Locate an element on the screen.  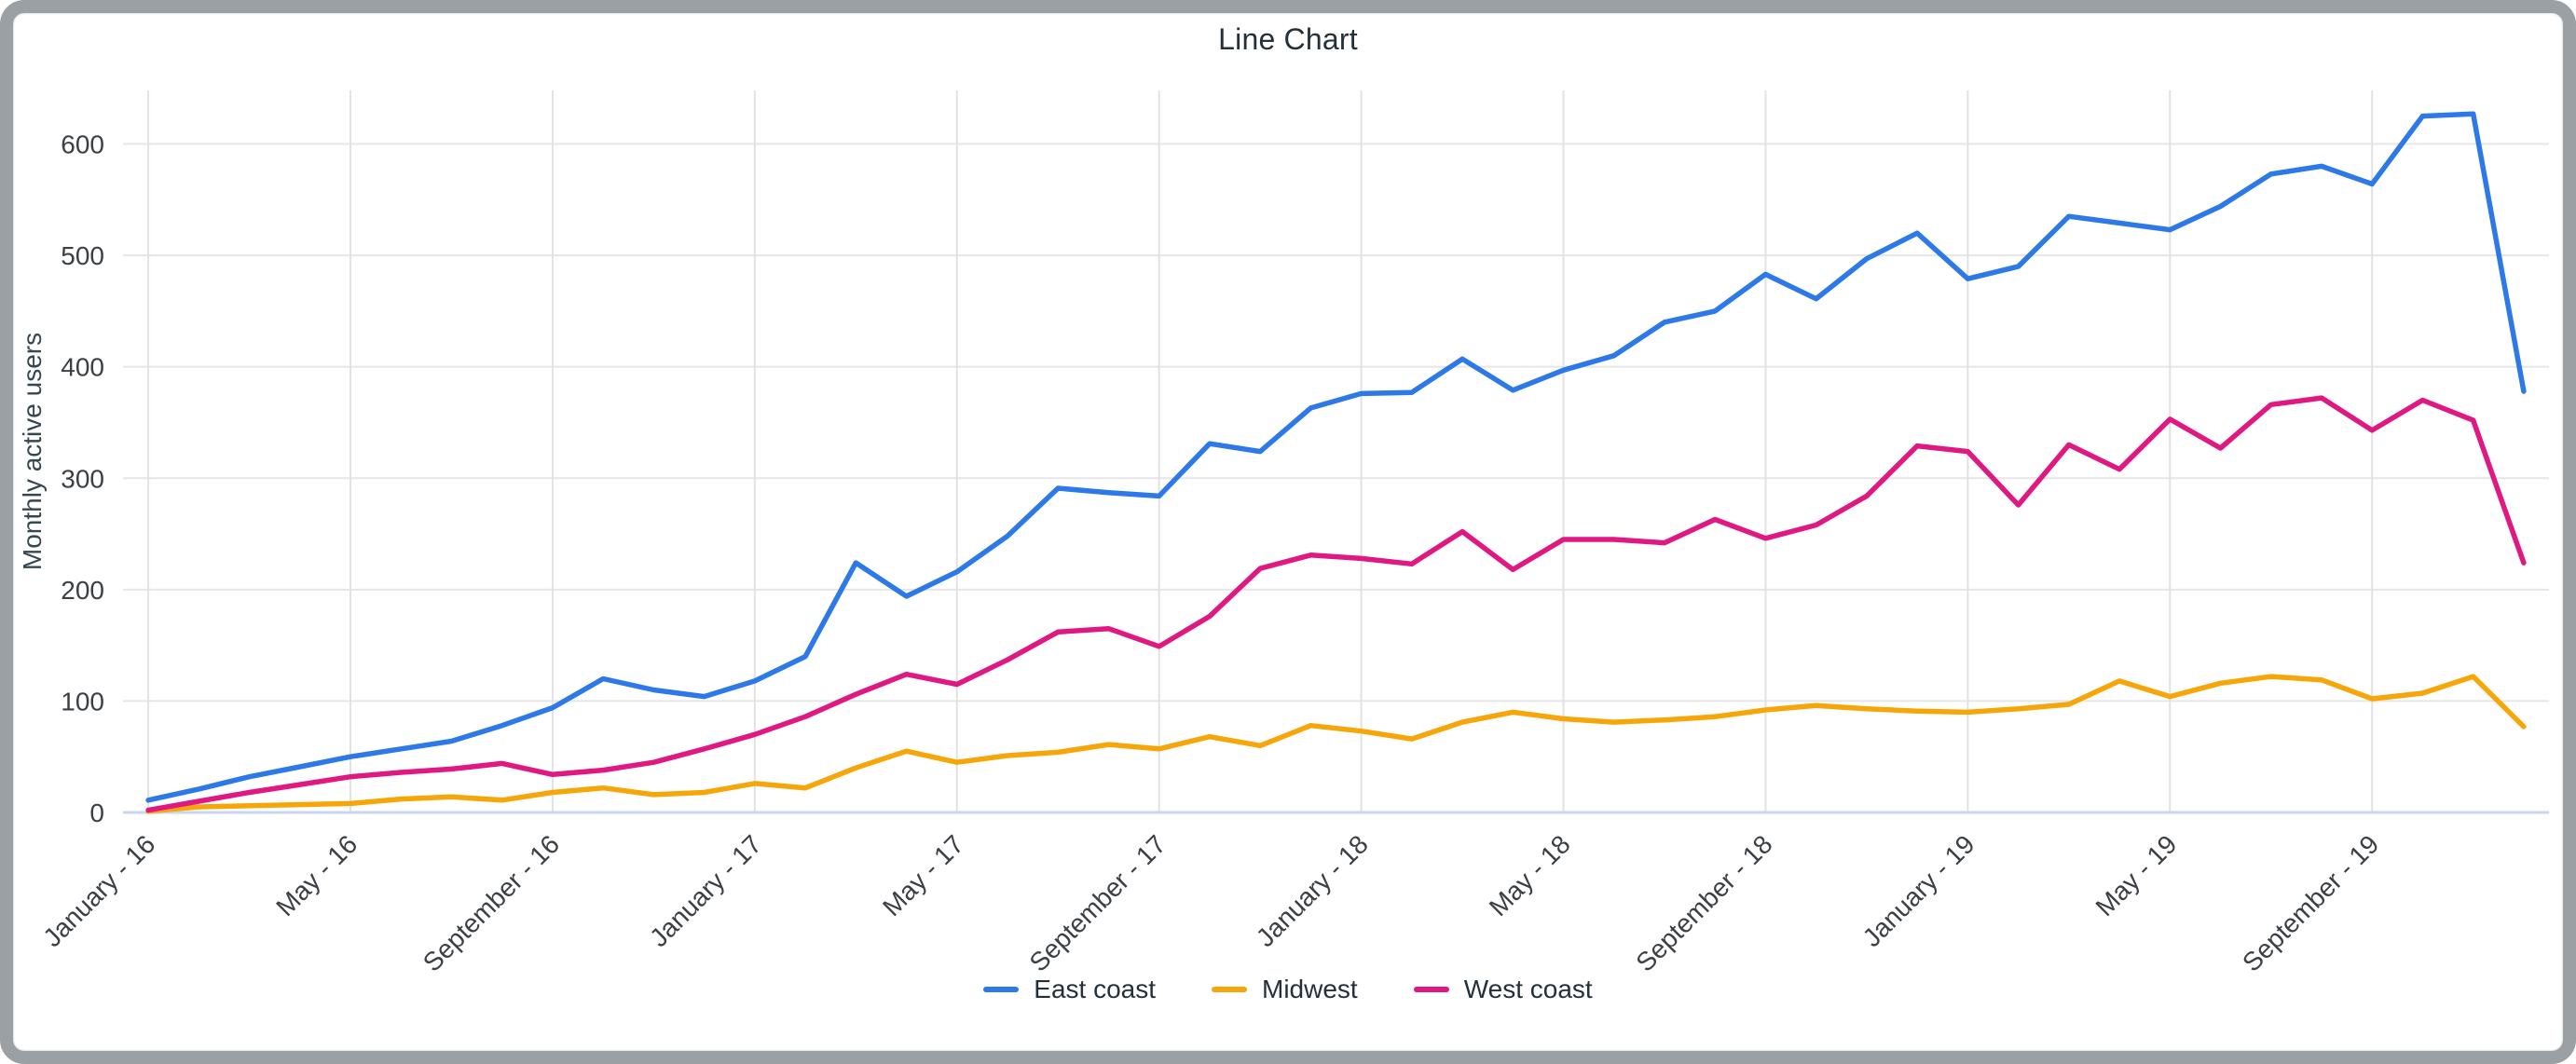
x-tick-group: January - 19 is located at coordinates (1919, 890).